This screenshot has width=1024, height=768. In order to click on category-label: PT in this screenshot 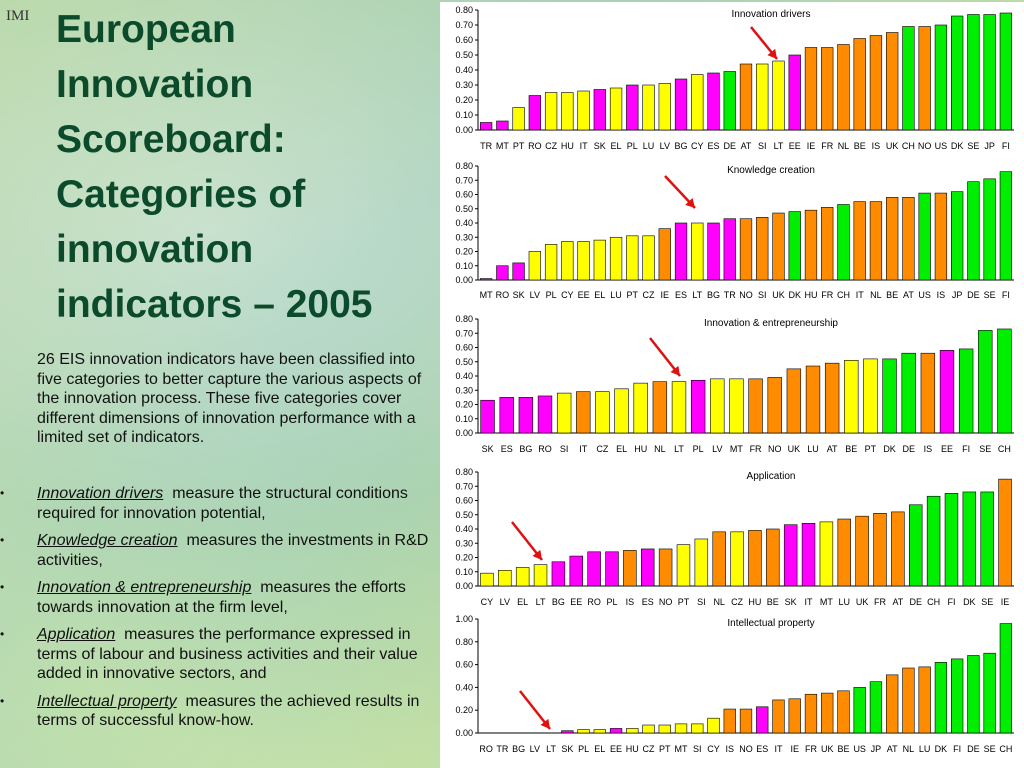, I will do `click(519, 146)`.